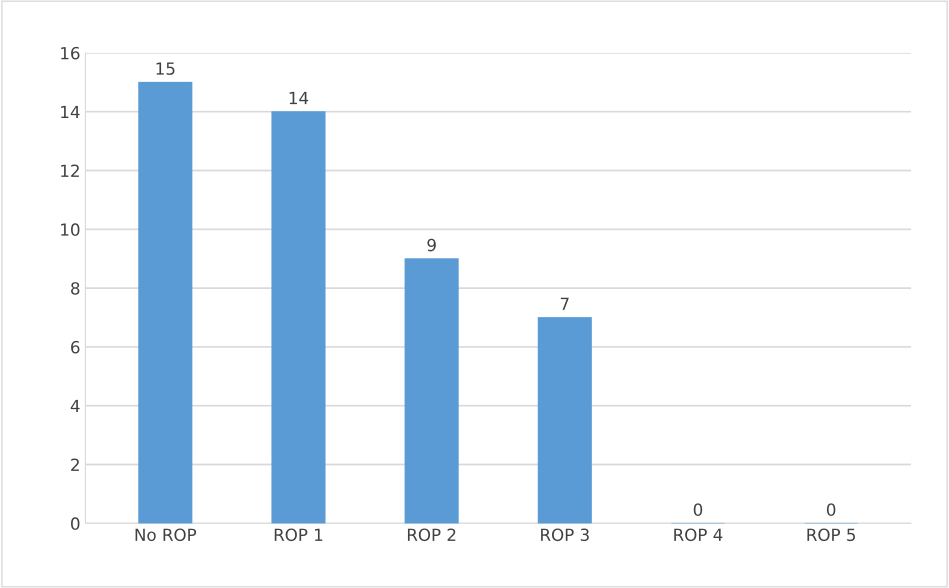  What do you see at coordinates (70, 112) in the screenshot?
I see `y-tick-label: 14` at bounding box center [70, 112].